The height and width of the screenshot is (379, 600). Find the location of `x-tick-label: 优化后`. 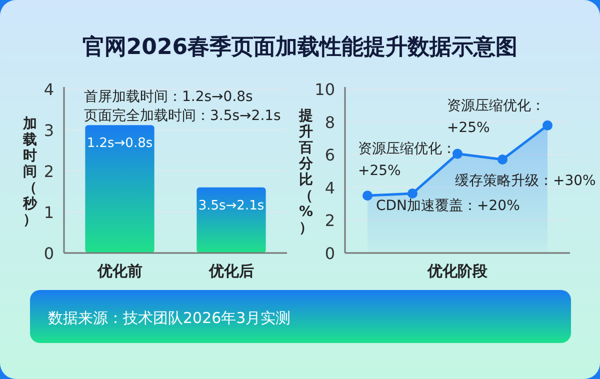

x-tick-label: 优化后 is located at coordinates (231, 271).